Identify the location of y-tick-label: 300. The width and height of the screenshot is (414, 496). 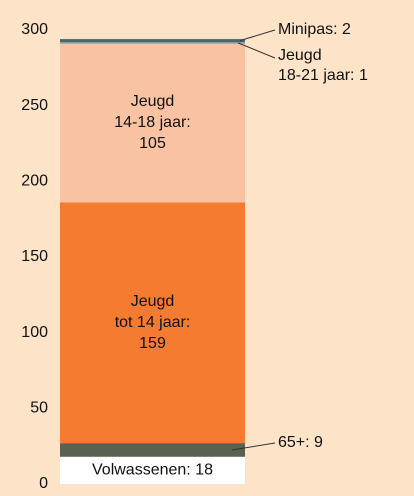
(34, 29).